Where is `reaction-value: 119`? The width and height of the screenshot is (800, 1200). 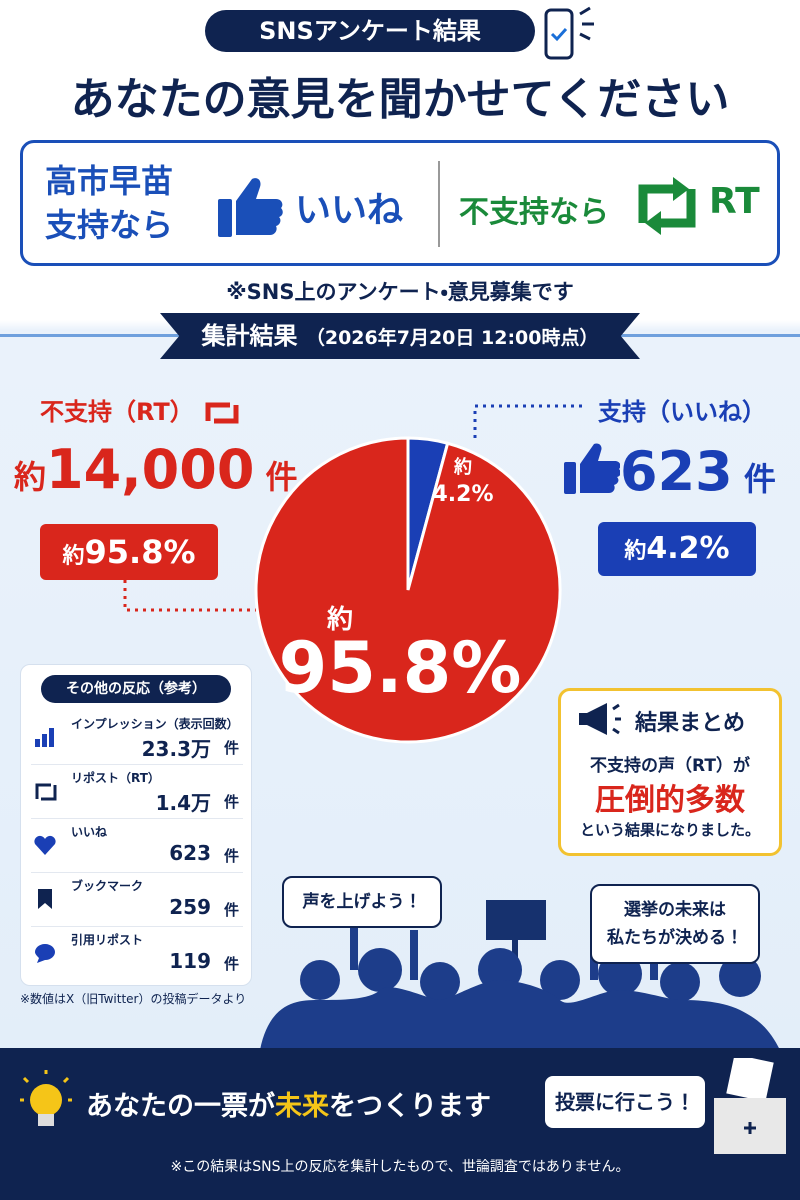
reaction-value: 119 is located at coordinates (190, 961).